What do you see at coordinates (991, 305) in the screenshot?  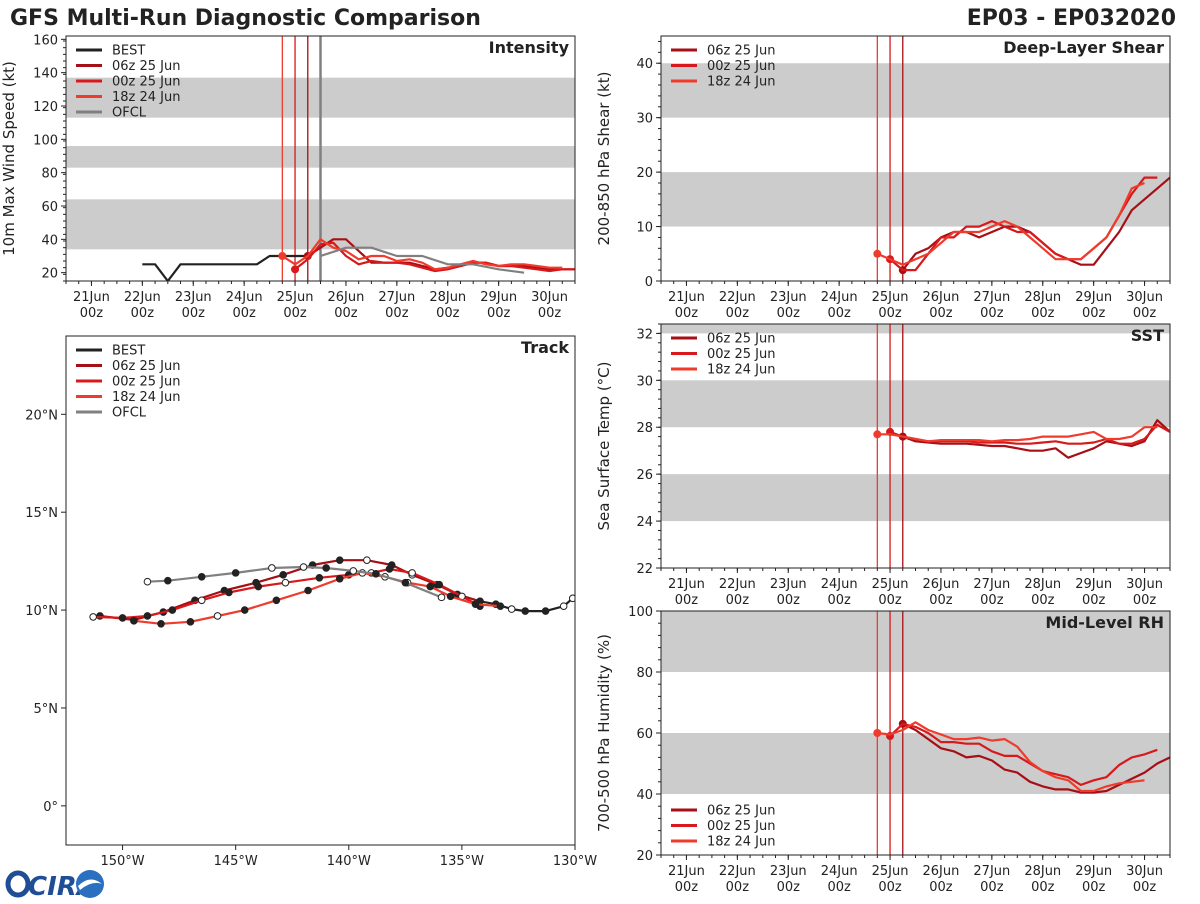 I see `shear-xtick-label: 27Jun 00z` at bounding box center [991, 305].